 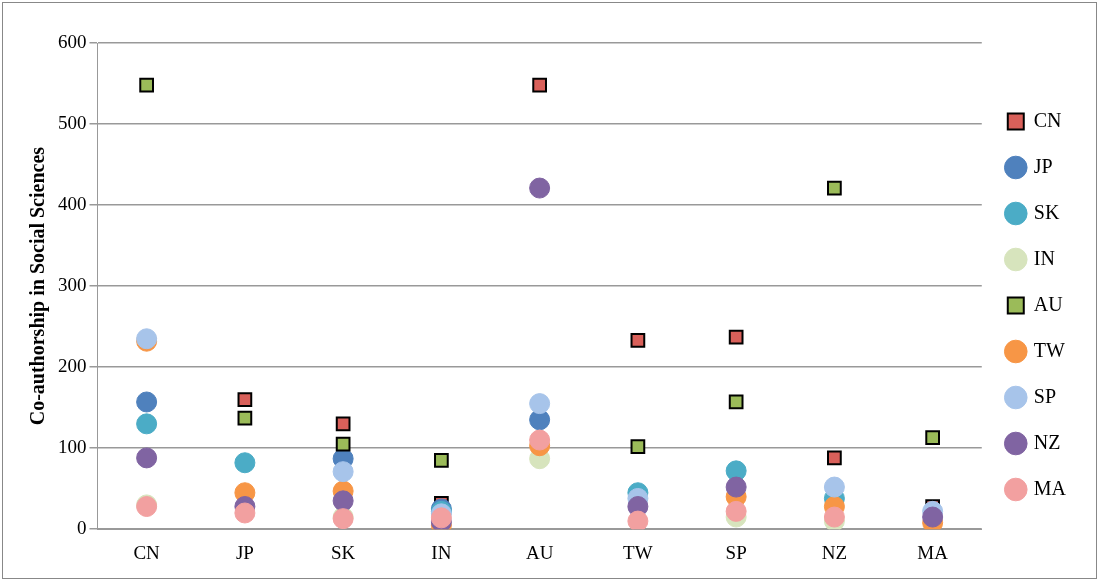 I want to click on legend-label: NZ, so click(x=1047, y=441).